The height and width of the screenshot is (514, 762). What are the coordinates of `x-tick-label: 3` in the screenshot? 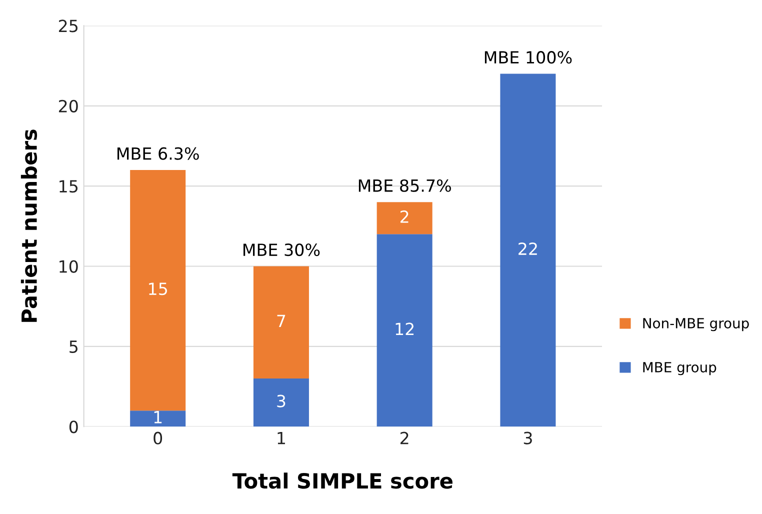 It's located at (528, 438).